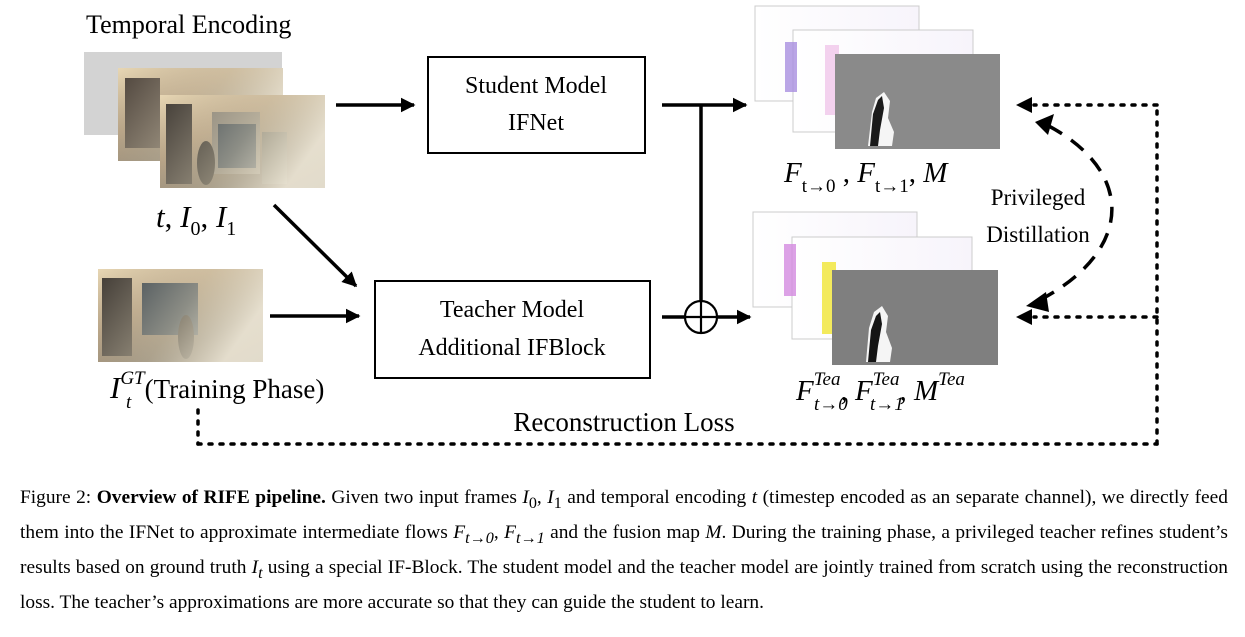 The height and width of the screenshot is (637, 1245). I want to click on loss-arrowhead-top, so click(1024, 105).